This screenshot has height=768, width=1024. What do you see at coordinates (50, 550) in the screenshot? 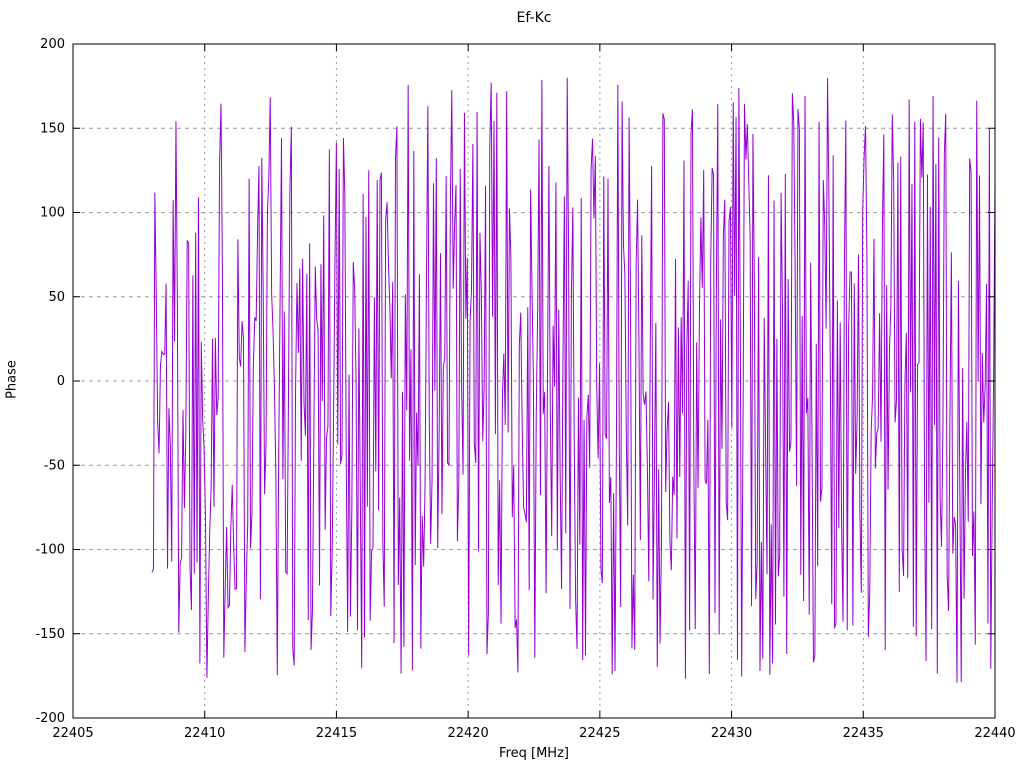
I see `y-tick-label: -100` at bounding box center [50, 550].